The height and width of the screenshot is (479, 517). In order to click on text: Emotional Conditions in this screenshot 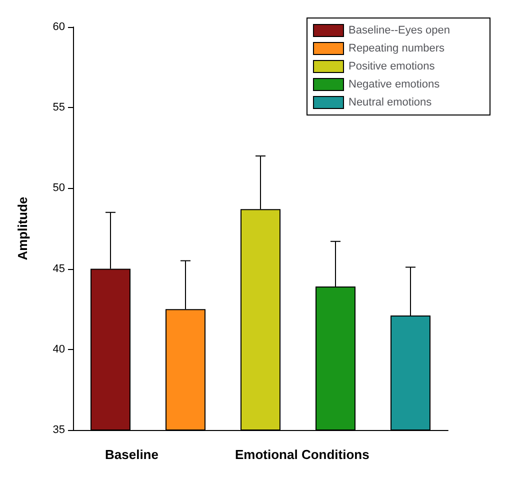, I will do `click(302, 454)`.